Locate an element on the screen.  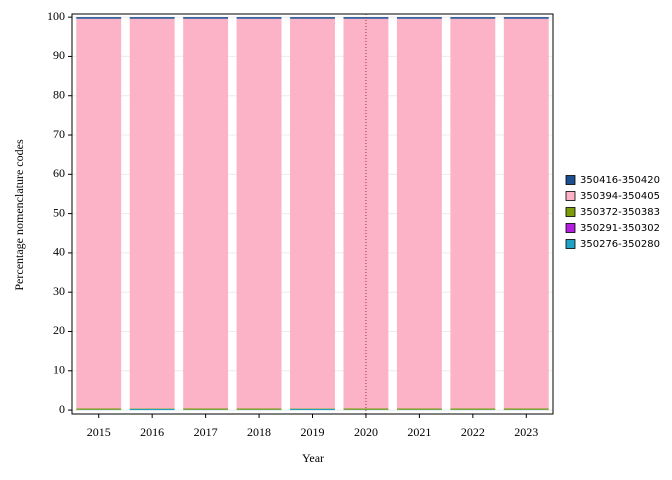
legend-label: 350372-350383 is located at coordinates (620, 212).